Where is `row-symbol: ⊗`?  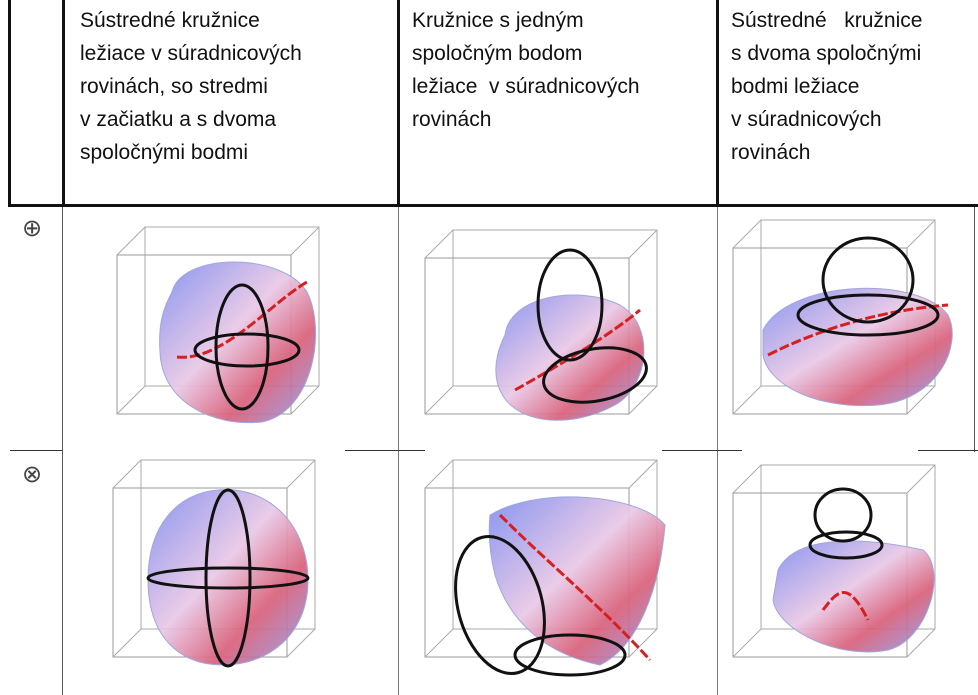 row-symbol: ⊗ is located at coordinates (32, 474).